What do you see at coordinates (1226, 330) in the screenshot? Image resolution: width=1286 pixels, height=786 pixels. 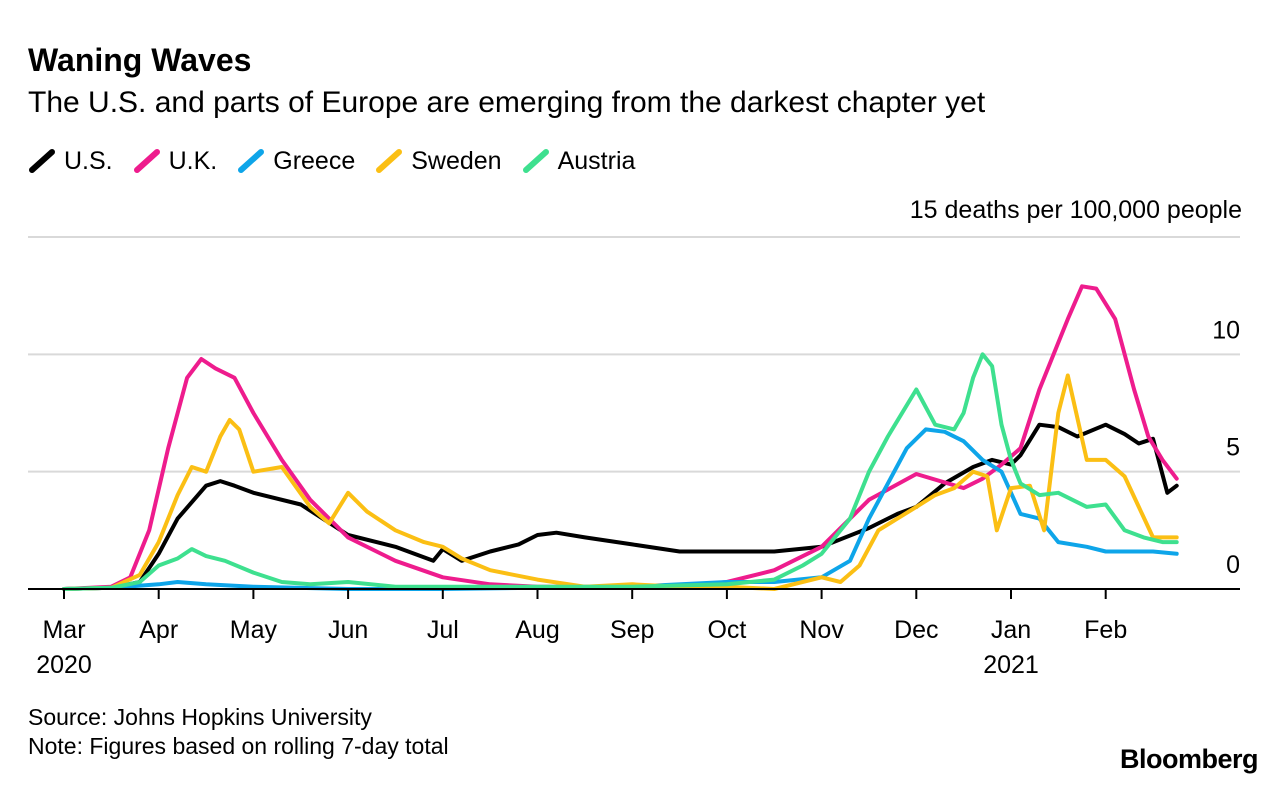 I see `y-tick-label-10: 10` at bounding box center [1226, 330].